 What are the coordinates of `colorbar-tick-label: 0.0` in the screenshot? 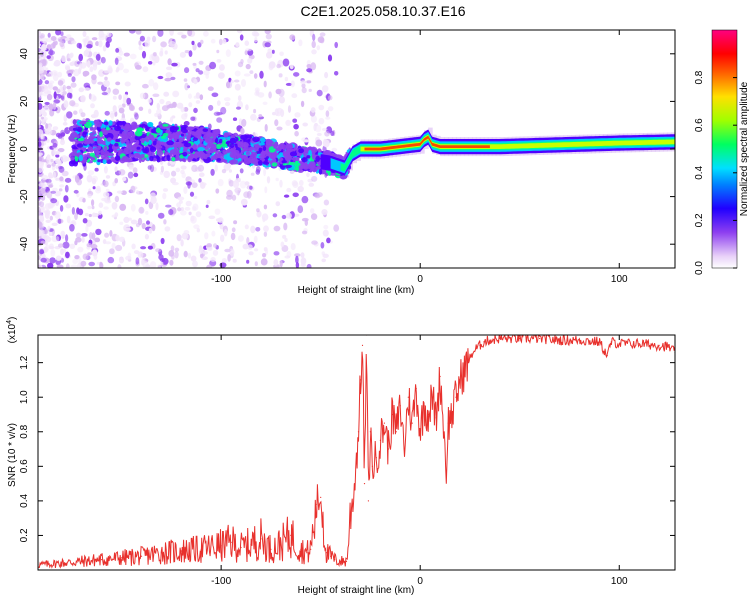 It's located at (699, 268).